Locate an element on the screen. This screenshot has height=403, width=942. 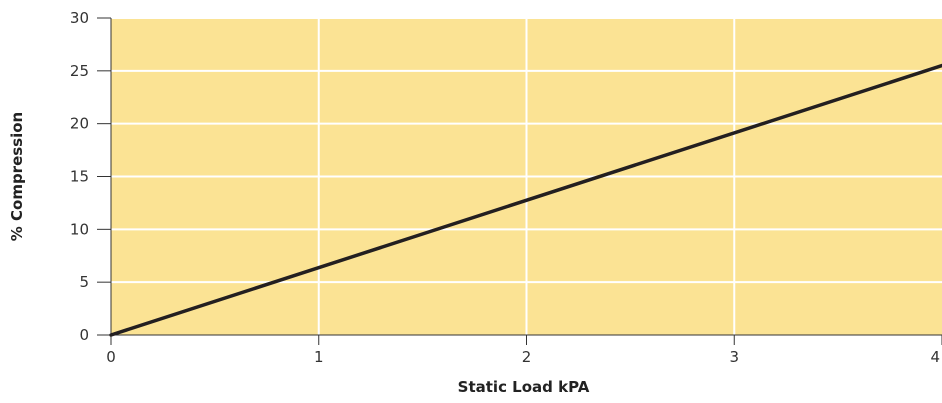
y-tick-label: 15 is located at coordinates (79, 177).